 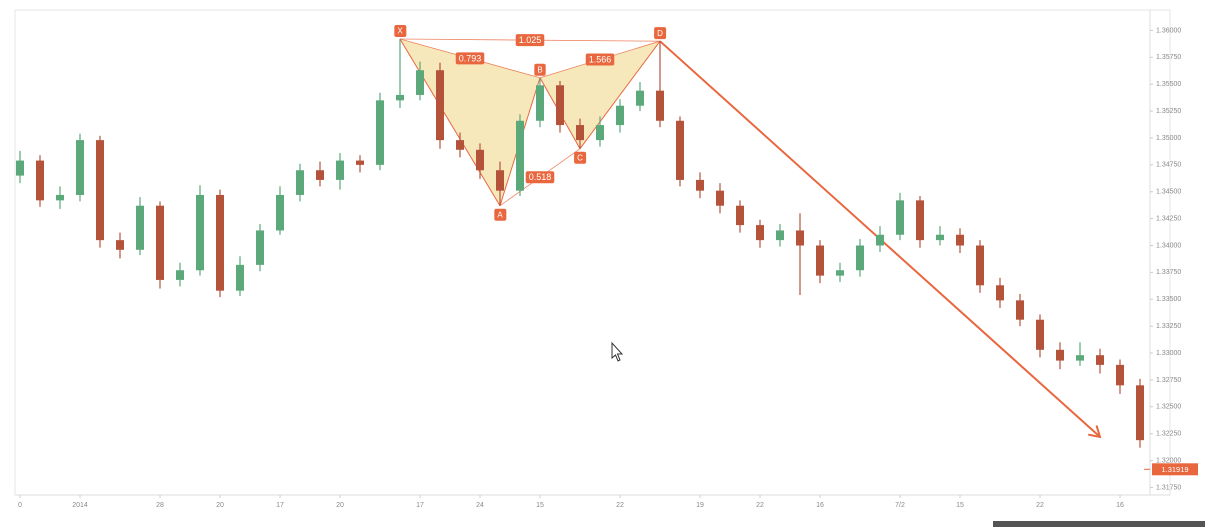 What do you see at coordinates (1168, 272) in the screenshot?
I see `y-tick-label: 1.33750` at bounding box center [1168, 272].